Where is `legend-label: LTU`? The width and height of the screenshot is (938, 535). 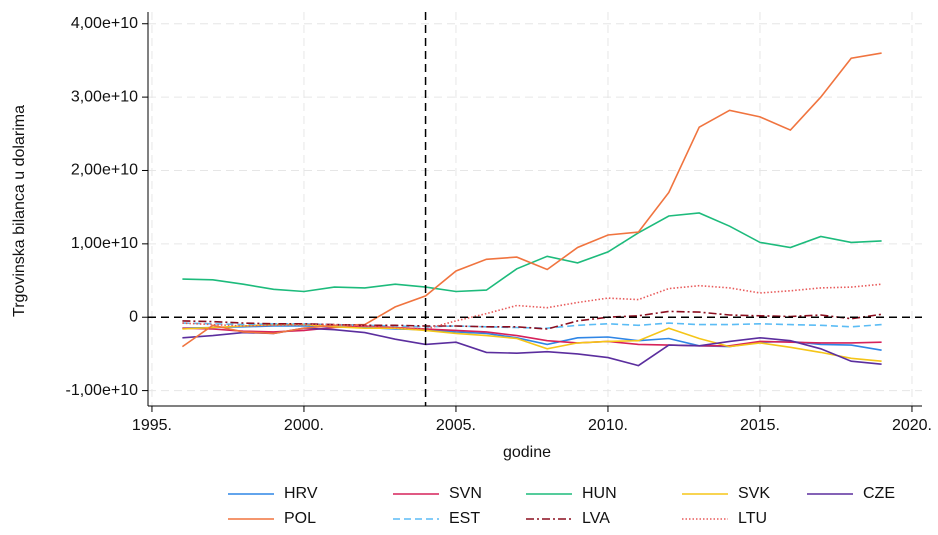 legend-label: LTU is located at coordinates (752, 518).